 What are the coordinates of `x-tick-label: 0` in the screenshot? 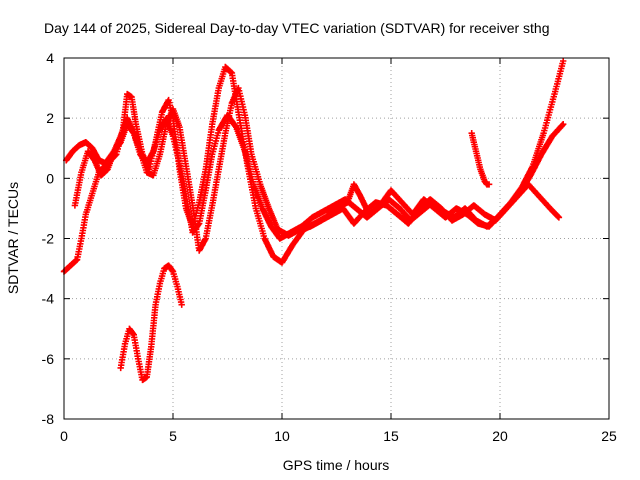 It's located at (64, 436).